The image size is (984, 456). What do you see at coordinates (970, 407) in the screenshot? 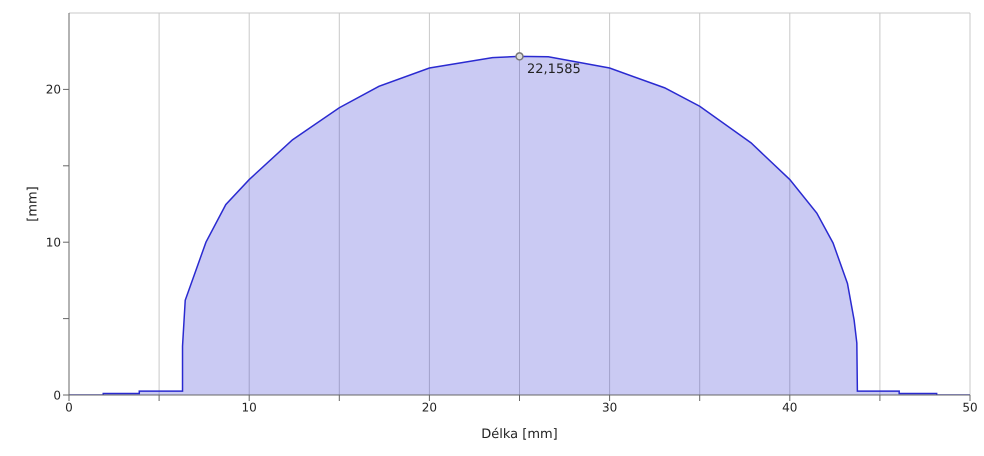
I see `x-tick-label: 50` at bounding box center [970, 407].